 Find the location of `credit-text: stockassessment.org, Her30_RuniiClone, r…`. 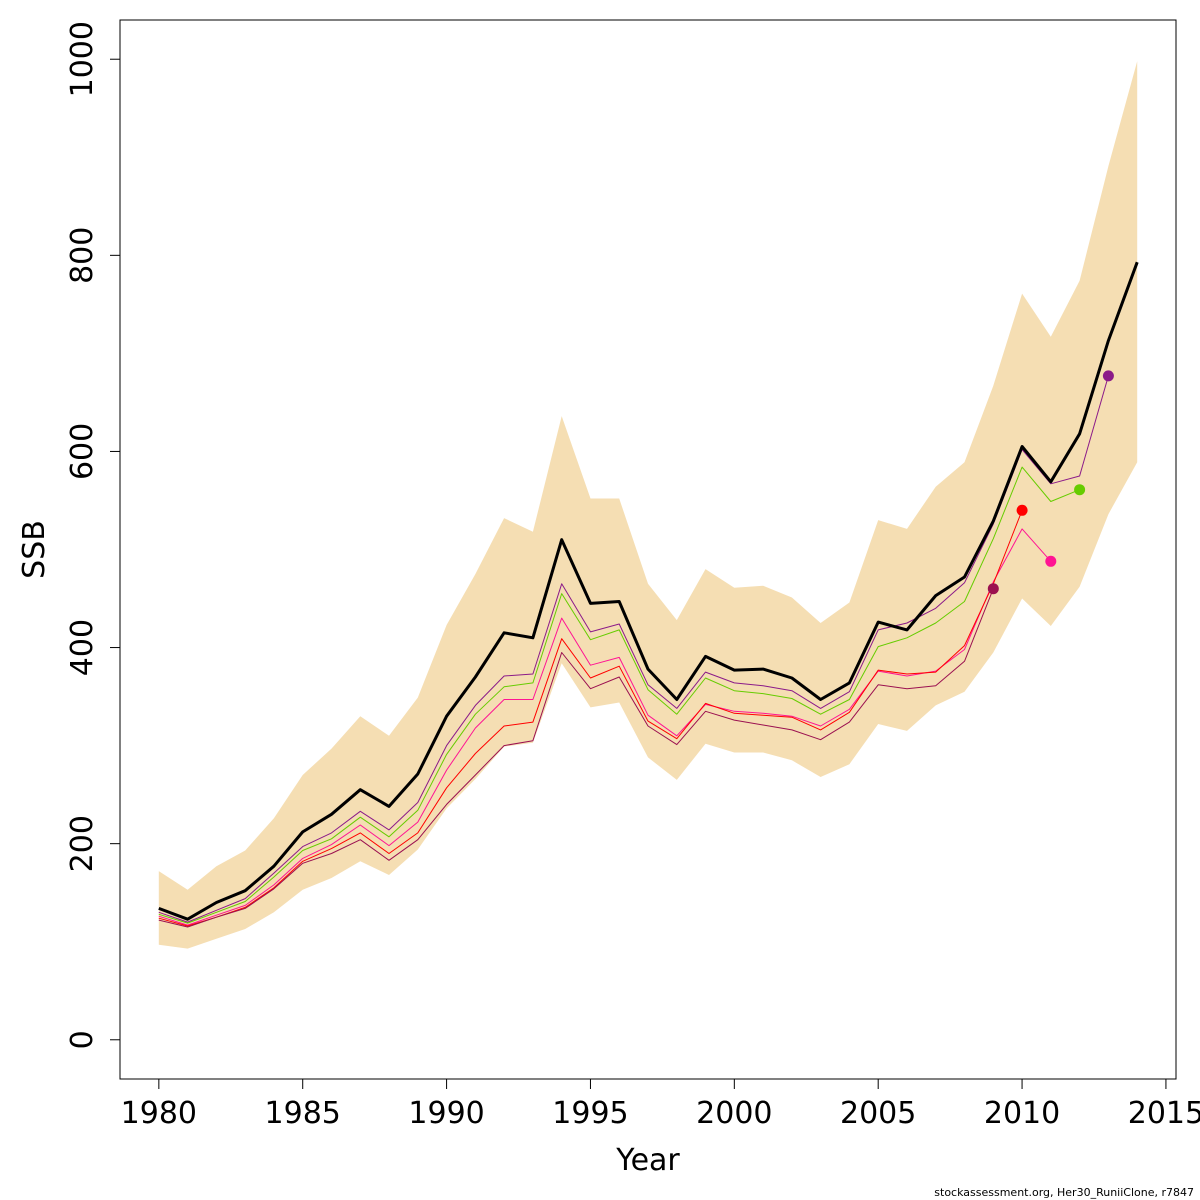

credit-text: stockassessment.org, Her30_RuniiClone, r… is located at coordinates (1064, 1192).